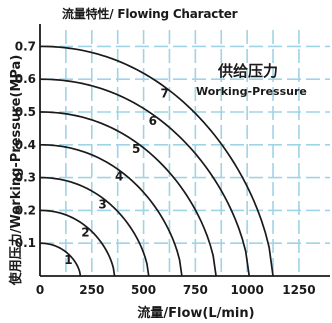  I want to click on x-tick-label: 750, so click(195, 290).